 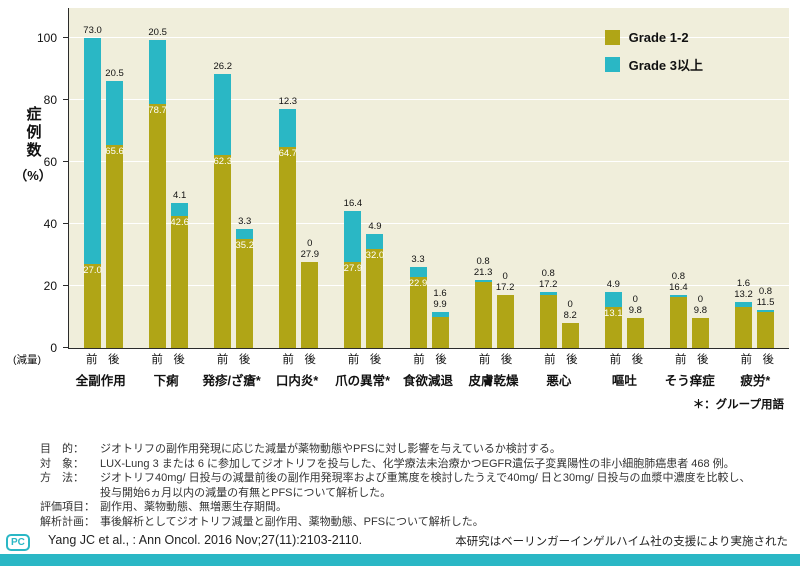 I want to click on bar-group: 1.6 13.2 0.8 11.5, so click(x=754, y=178).